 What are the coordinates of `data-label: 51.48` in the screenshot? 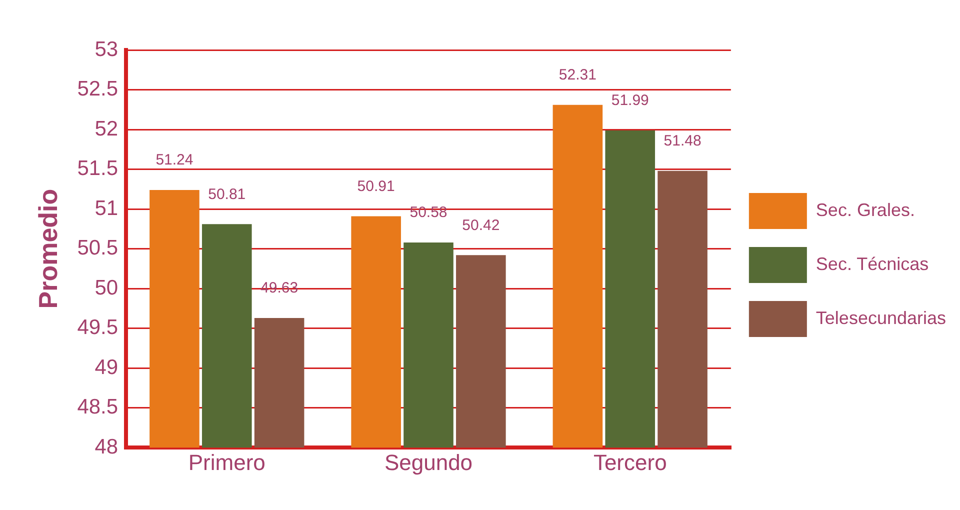 It's located at (683, 141).